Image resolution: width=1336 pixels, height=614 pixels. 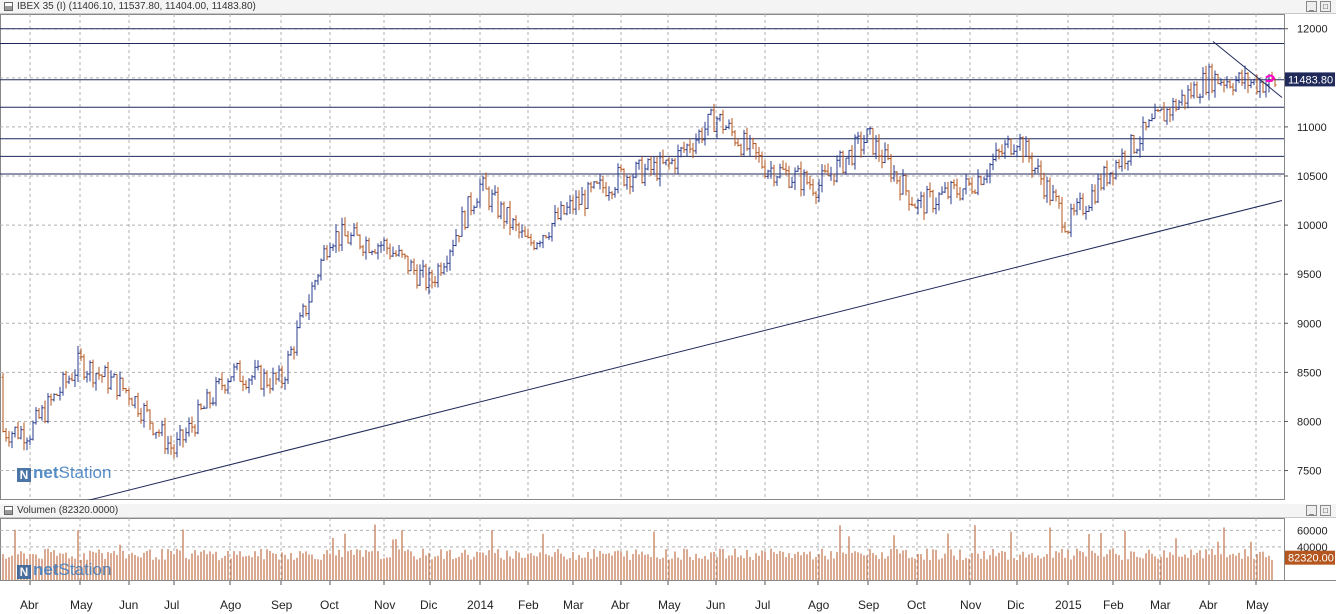 I want to click on netstation-badge-icon-volume: N, so click(x=24, y=572).